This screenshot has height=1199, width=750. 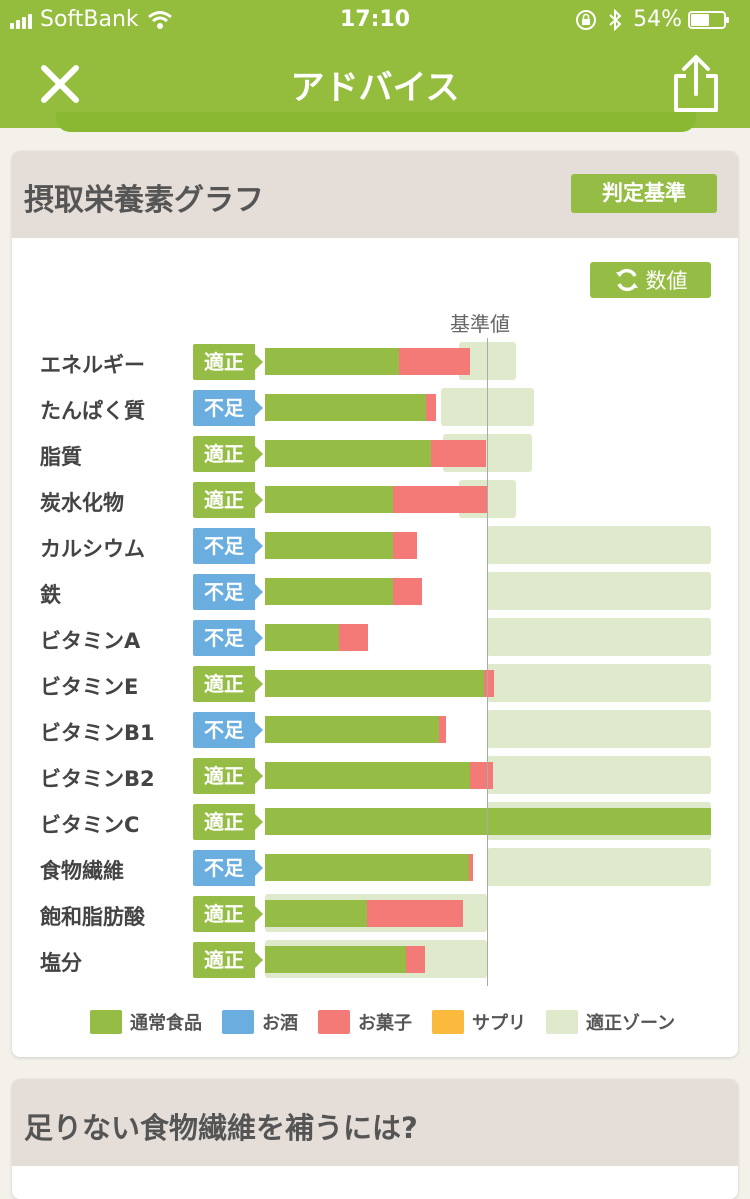 I want to click on carrier-label: SoftBank, so click(x=89, y=19).